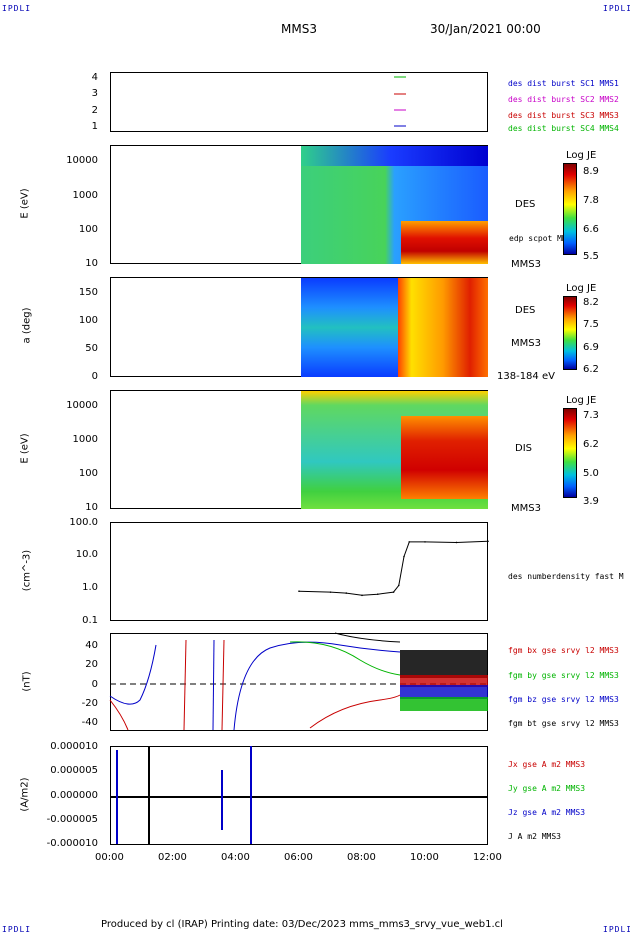 The height and width of the screenshot is (934, 630). Describe the element at coordinates (133, 674) in the screenshot. I see `bz-early` at that location.